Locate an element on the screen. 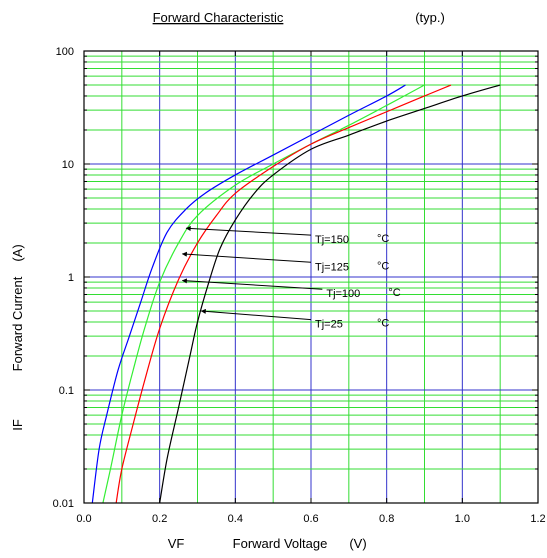 This screenshot has width=547, height=558. x-tick-label: 0.8 is located at coordinates (386, 519).